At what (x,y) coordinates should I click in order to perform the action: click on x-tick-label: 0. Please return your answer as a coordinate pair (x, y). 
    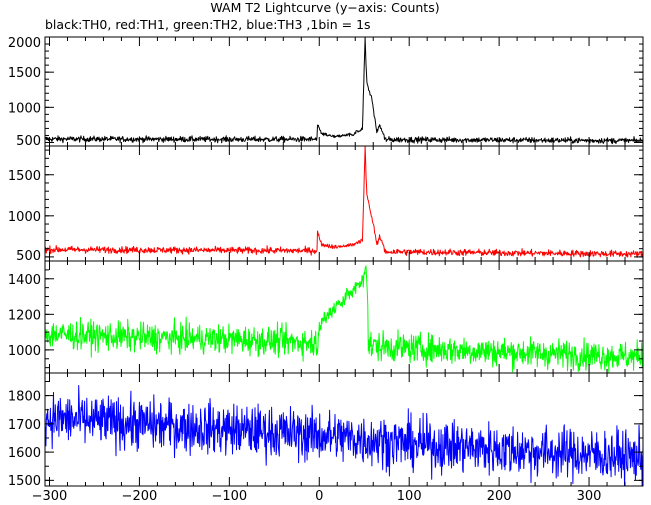
    Looking at the image, I should click on (319, 496).